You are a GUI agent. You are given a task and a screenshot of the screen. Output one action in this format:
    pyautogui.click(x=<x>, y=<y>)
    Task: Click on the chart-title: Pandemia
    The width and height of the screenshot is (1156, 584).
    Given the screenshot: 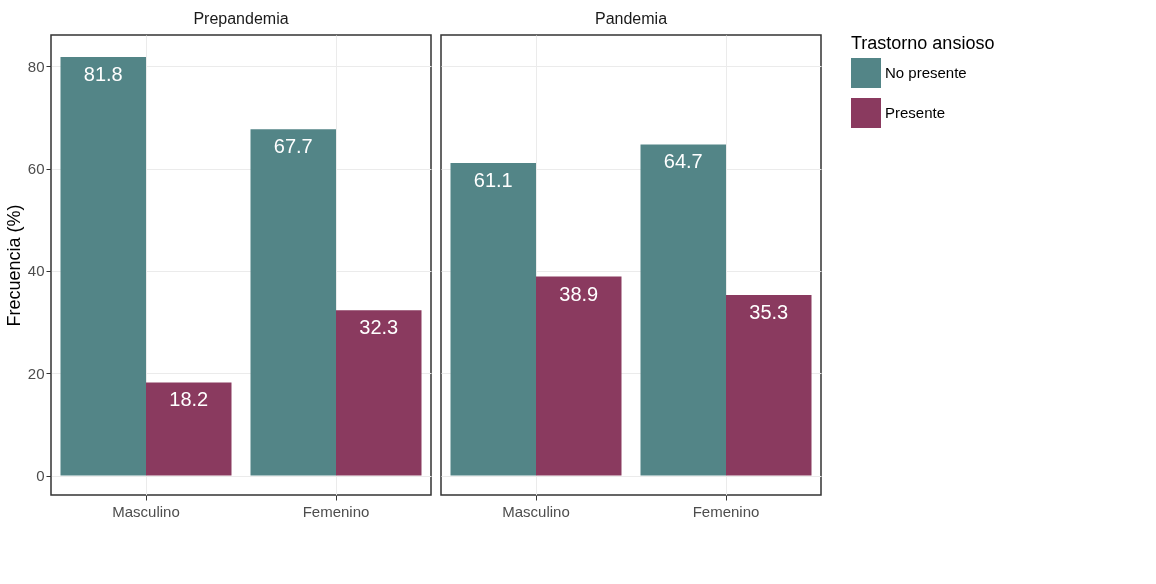 What is the action you would take?
    pyautogui.click(x=631, y=18)
    